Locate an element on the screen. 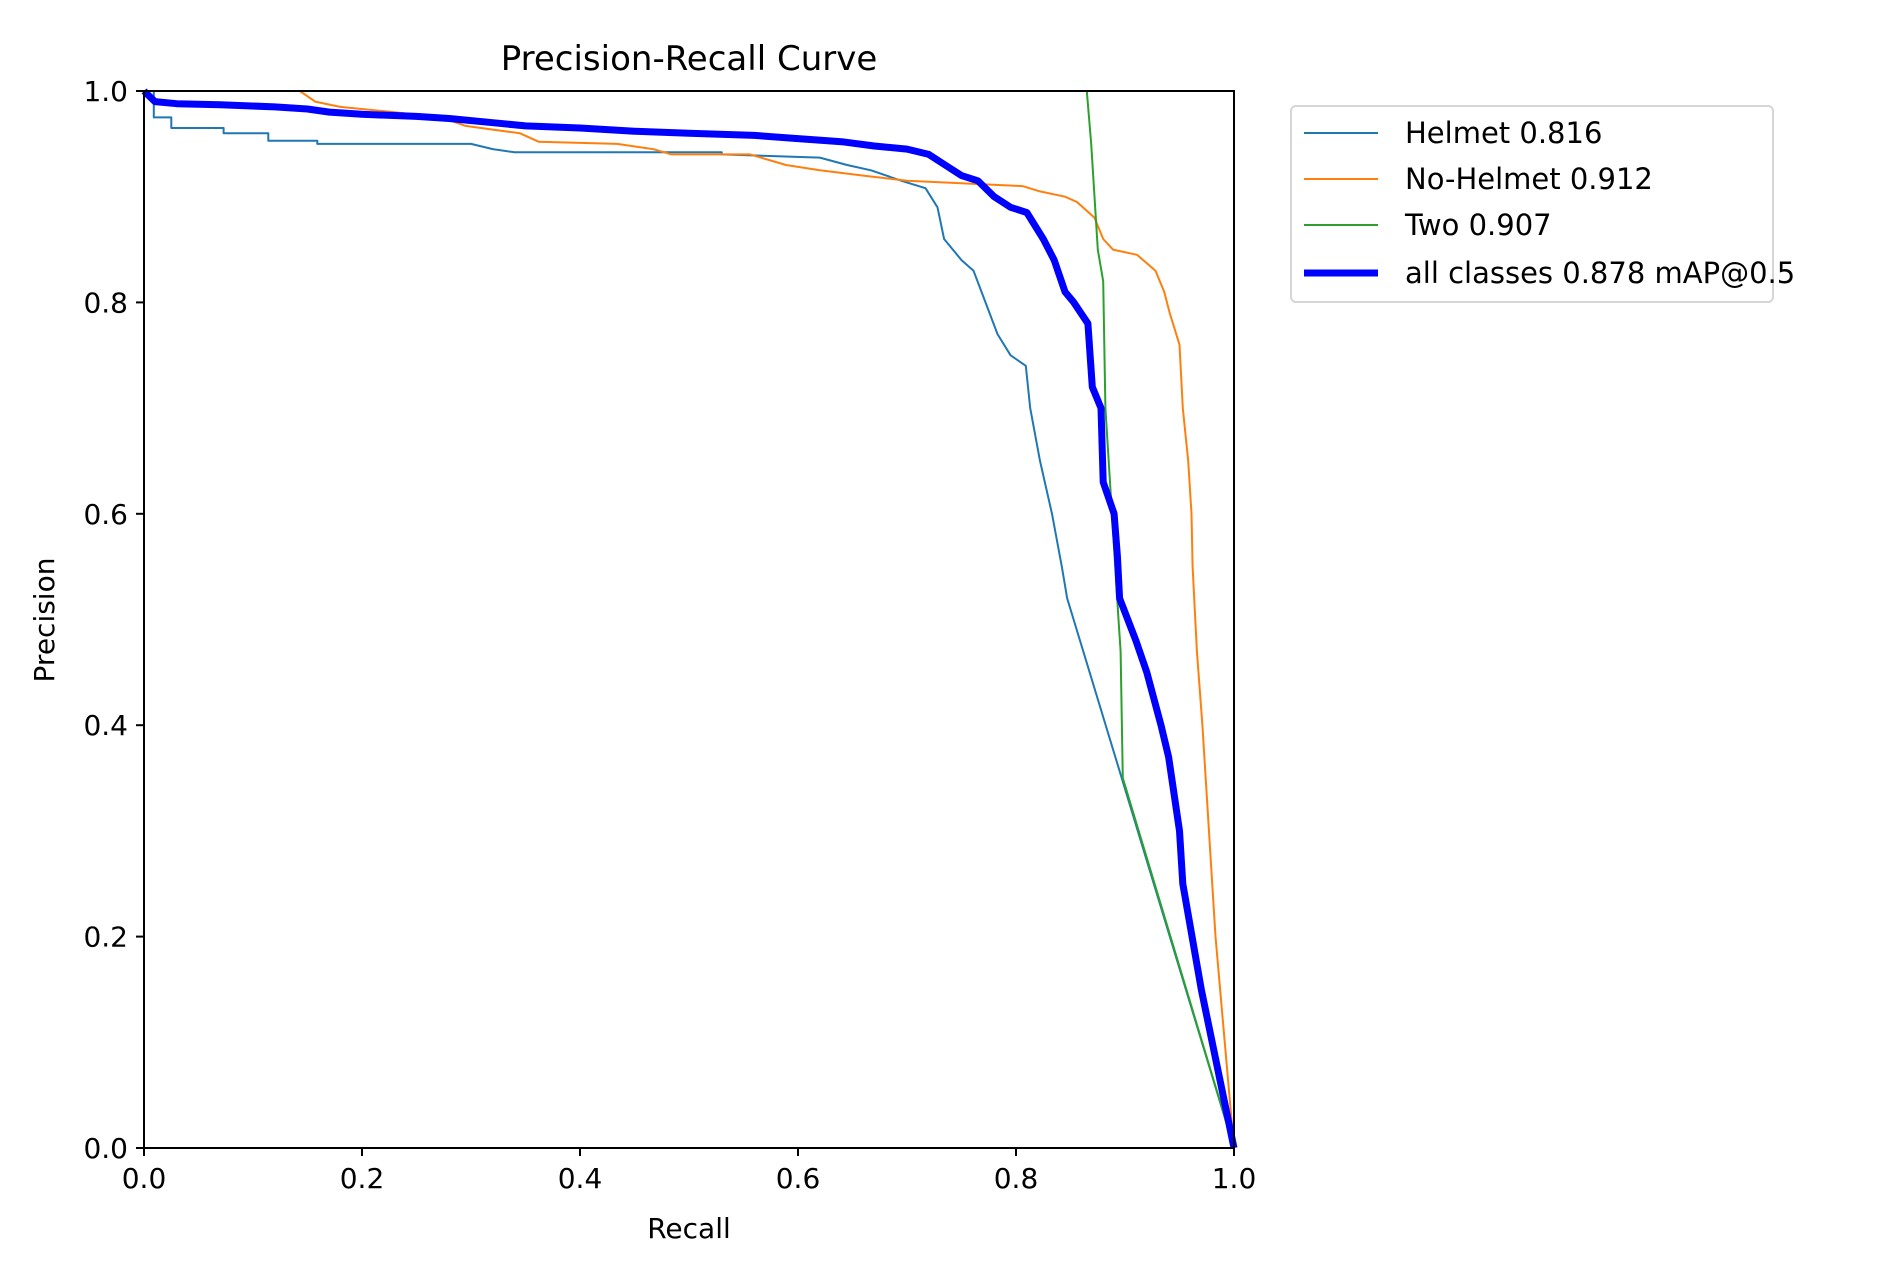 The height and width of the screenshot is (1268, 1895). y-tick-label: 0.0 is located at coordinates (105, 1148).